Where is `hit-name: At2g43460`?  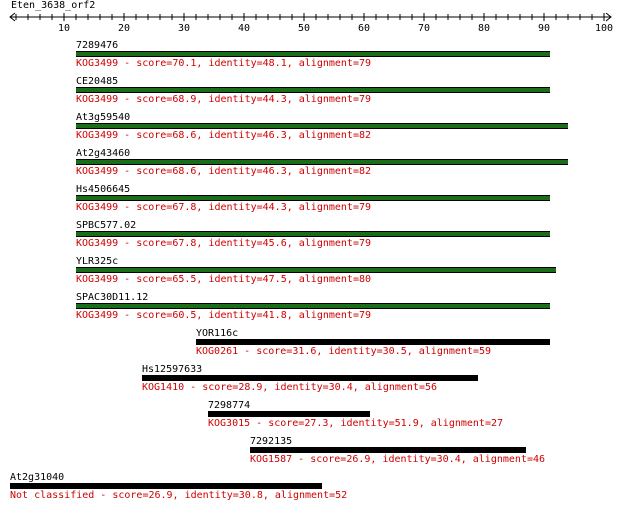 hit-name: At2g43460 is located at coordinates (103, 153).